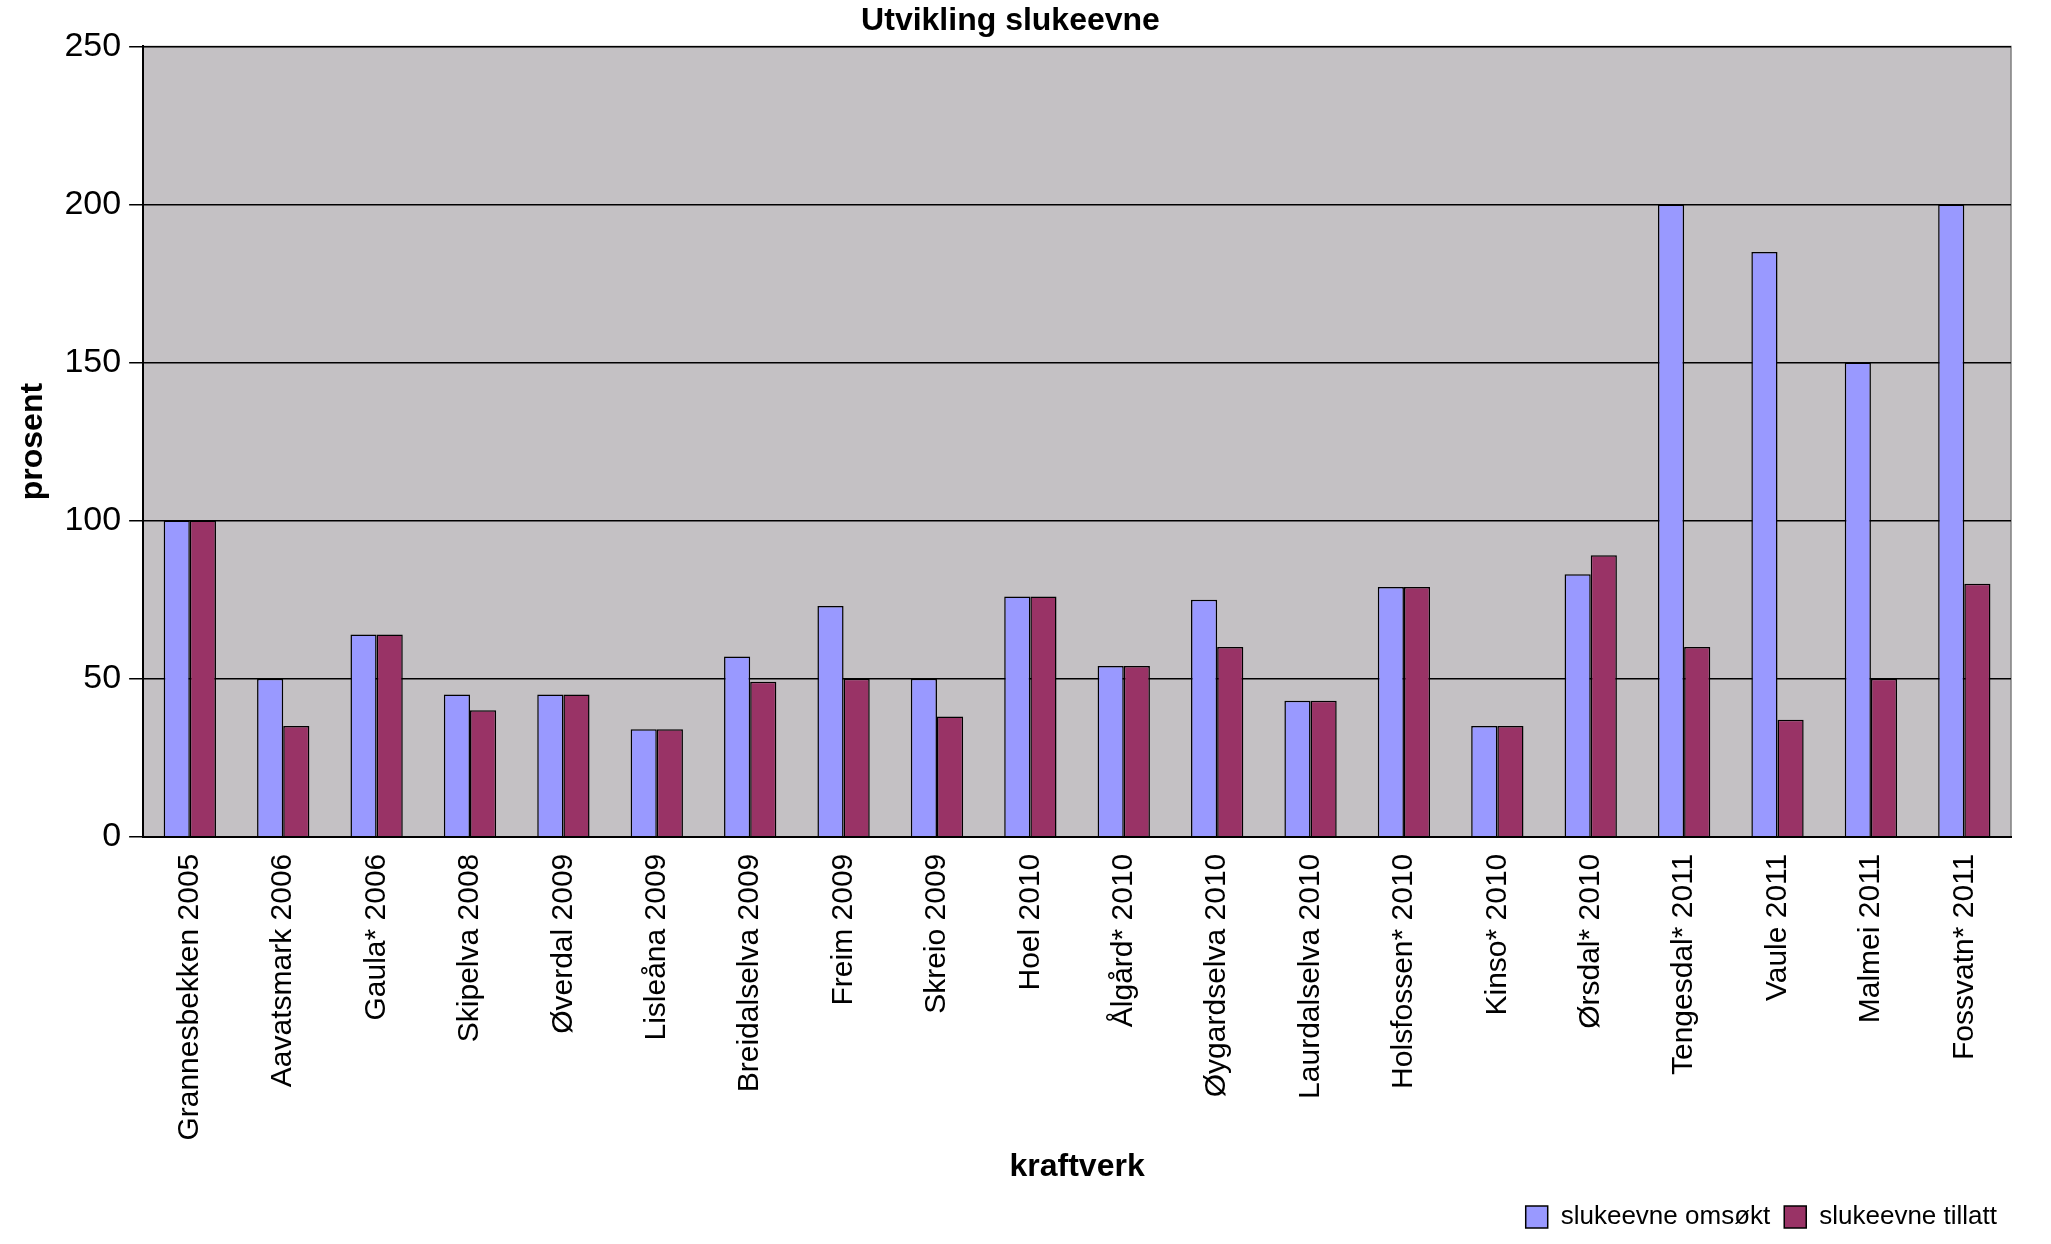 This screenshot has width=2051, height=1244. I want to click on x-tick-label: Aavatsmark 2006, so click(281, 970).